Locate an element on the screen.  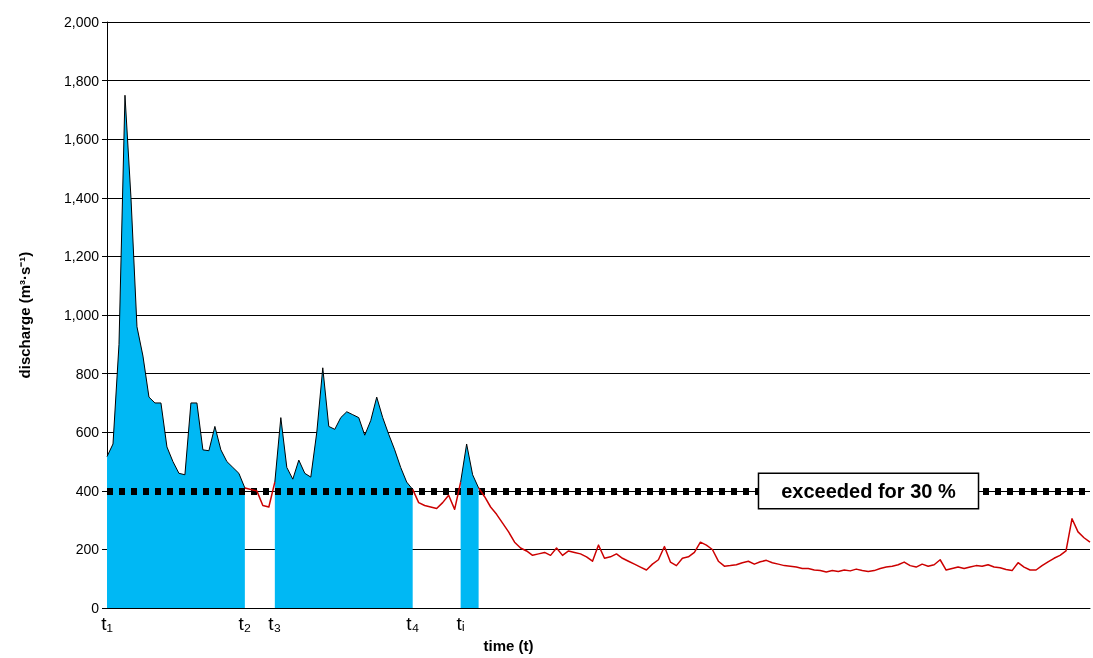
y-tick-label: 1,200 is located at coordinates (81, 256).